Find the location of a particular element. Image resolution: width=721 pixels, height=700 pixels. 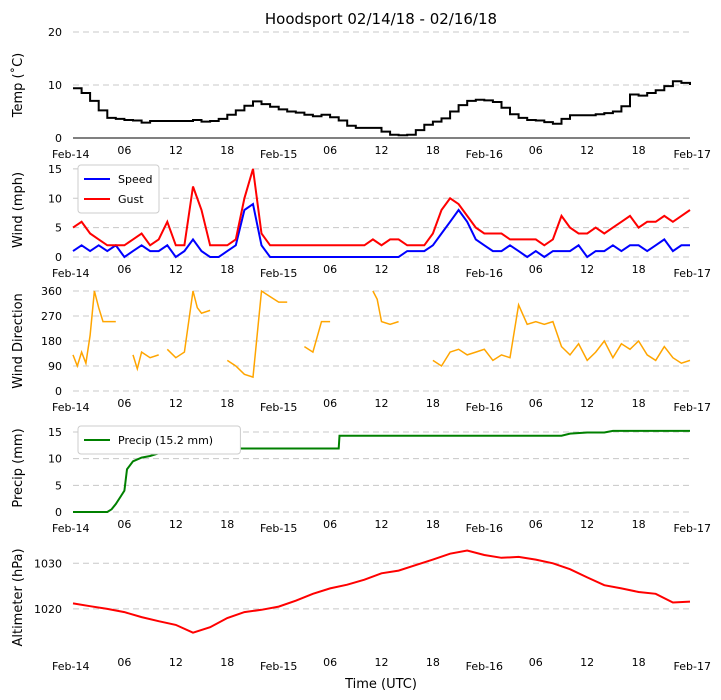

series-alt-altimeter is located at coordinates (381, 591).